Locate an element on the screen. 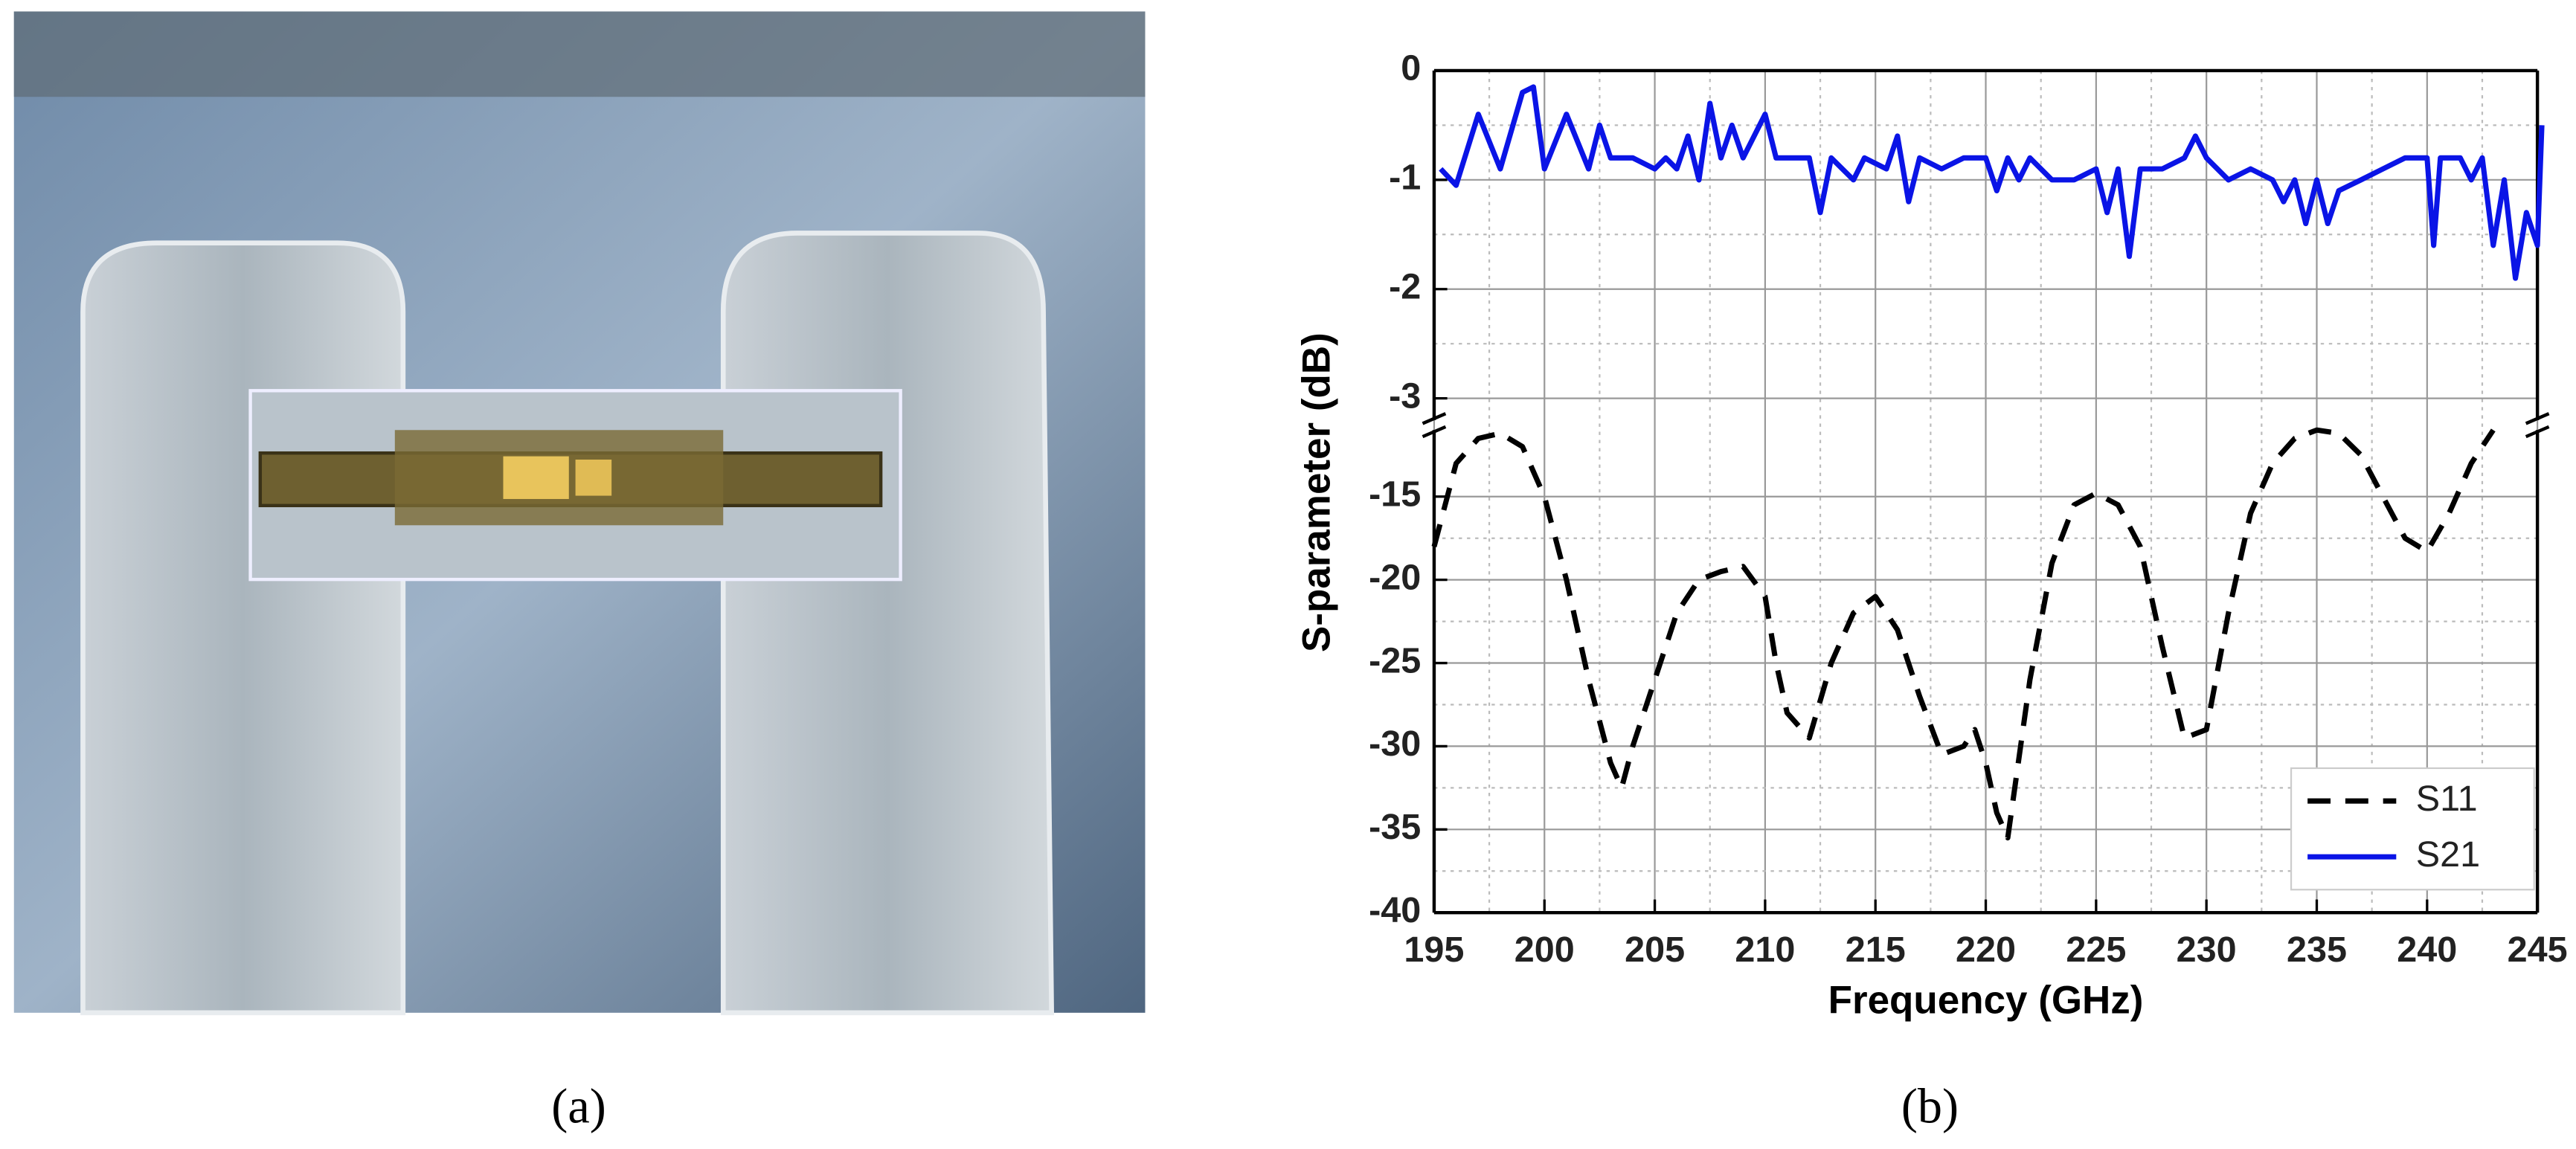 This screenshot has height=1149, width=2576. x-axis-label: Frequency (GHz) is located at coordinates (1986, 1001).